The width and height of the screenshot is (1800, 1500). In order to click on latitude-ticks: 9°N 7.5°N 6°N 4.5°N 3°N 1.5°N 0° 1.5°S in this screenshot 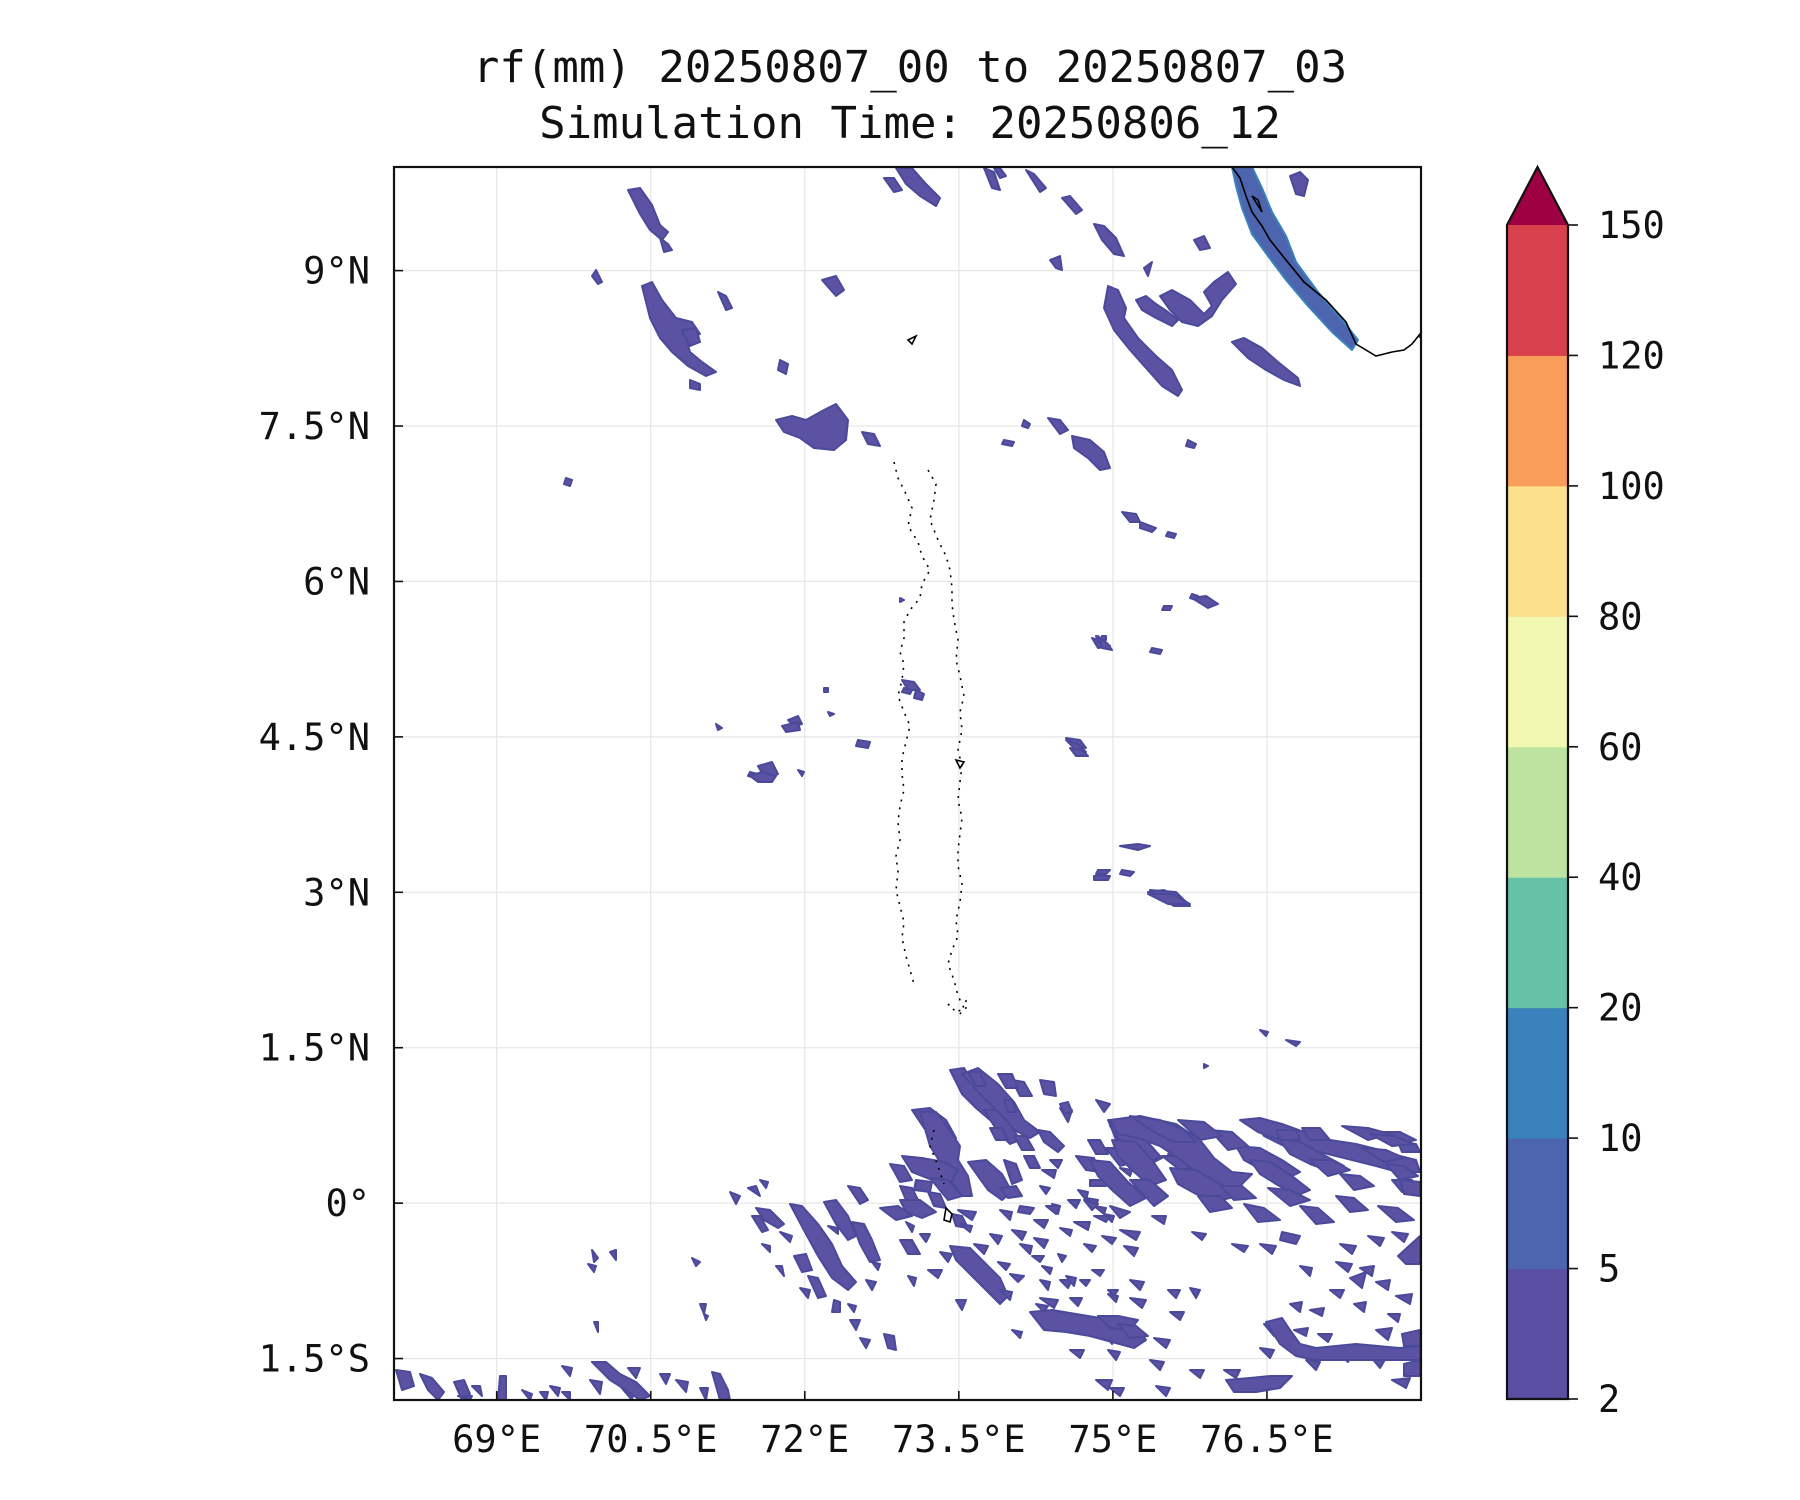, I will do `click(331, 815)`.